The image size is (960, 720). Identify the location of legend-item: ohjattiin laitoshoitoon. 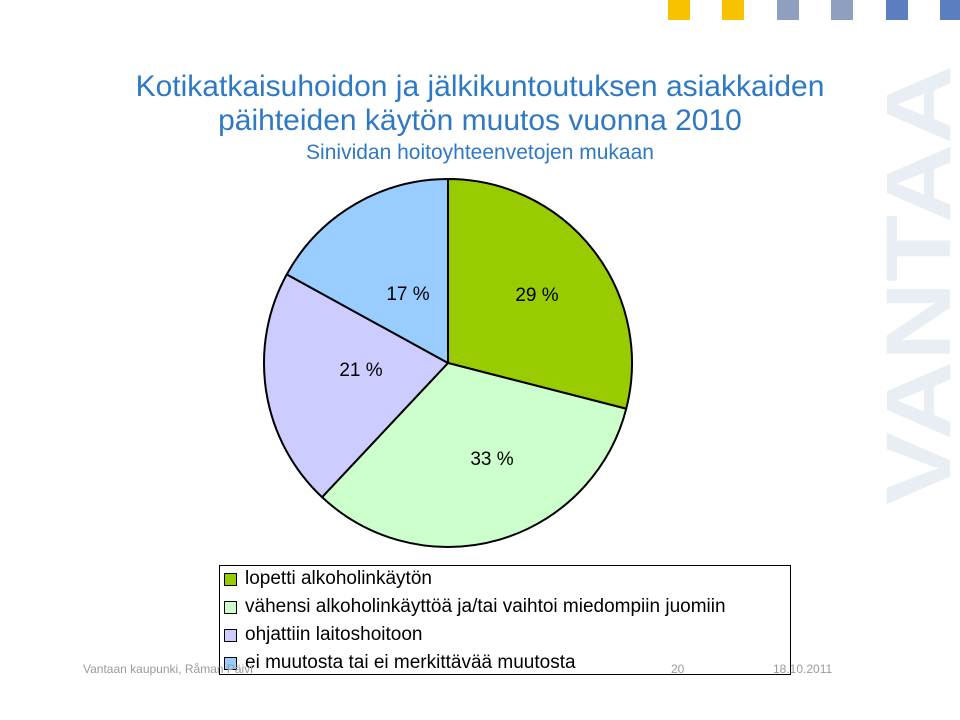
(323, 635).